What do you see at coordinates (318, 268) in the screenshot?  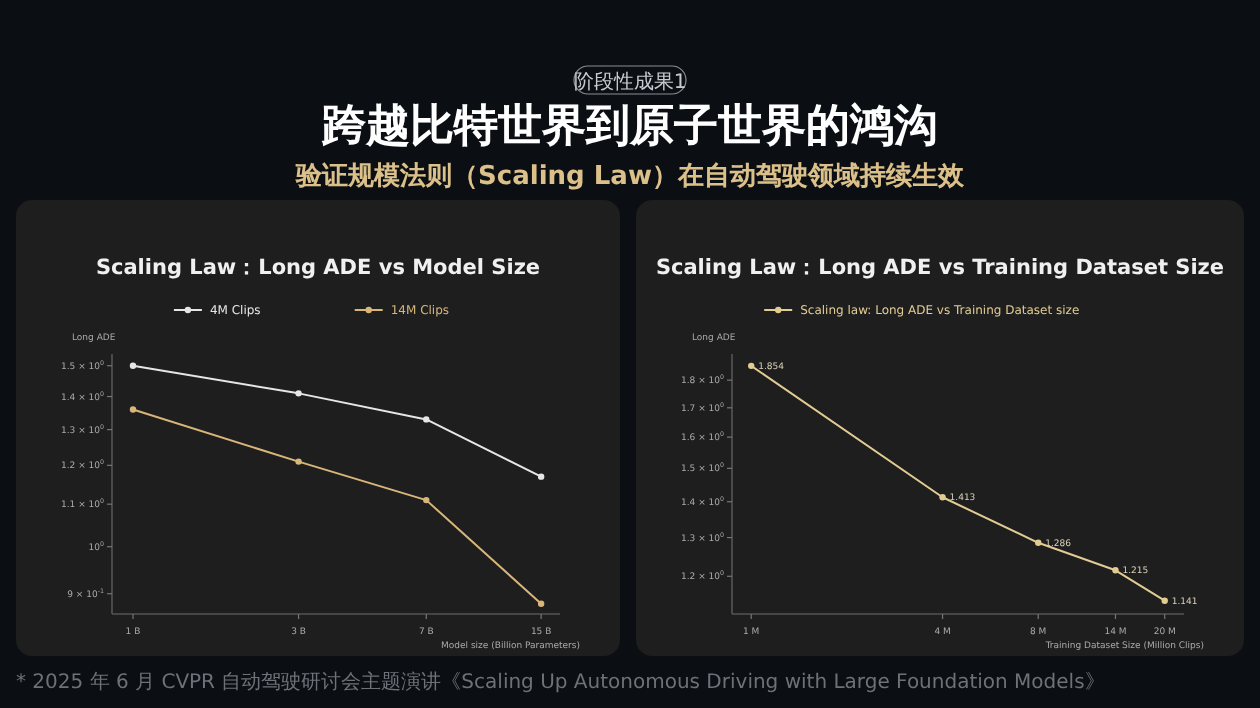 I see `chart-title: Scaling Law：Long ADE vs Model Size` at bounding box center [318, 268].